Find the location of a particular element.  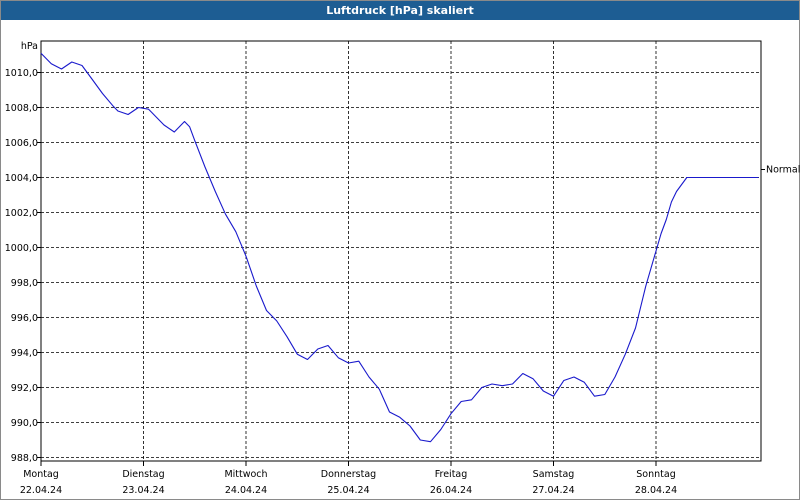

y-axis-unit-label: hPa is located at coordinates (29, 46).